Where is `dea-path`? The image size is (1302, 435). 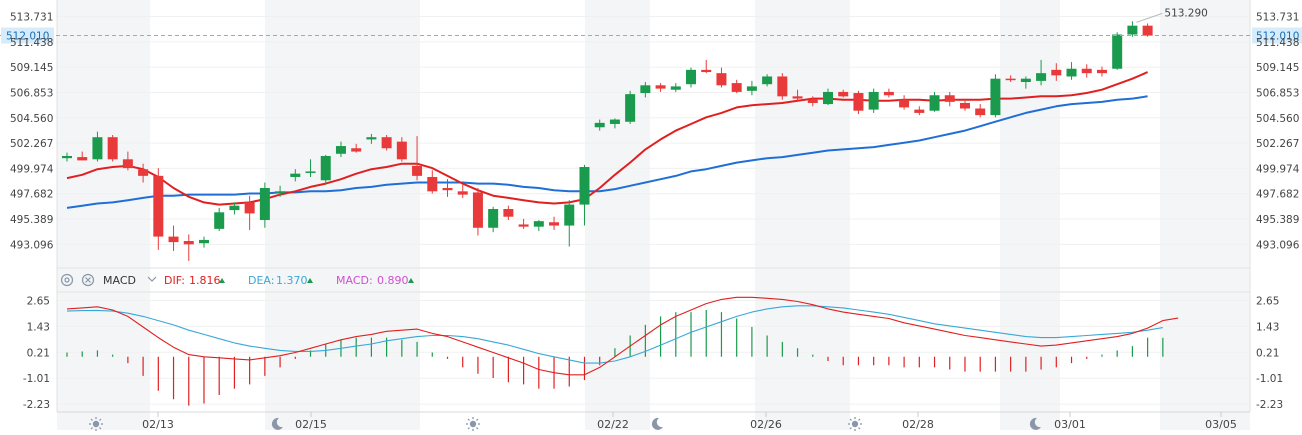
dea-path is located at coordinates (614, 334).